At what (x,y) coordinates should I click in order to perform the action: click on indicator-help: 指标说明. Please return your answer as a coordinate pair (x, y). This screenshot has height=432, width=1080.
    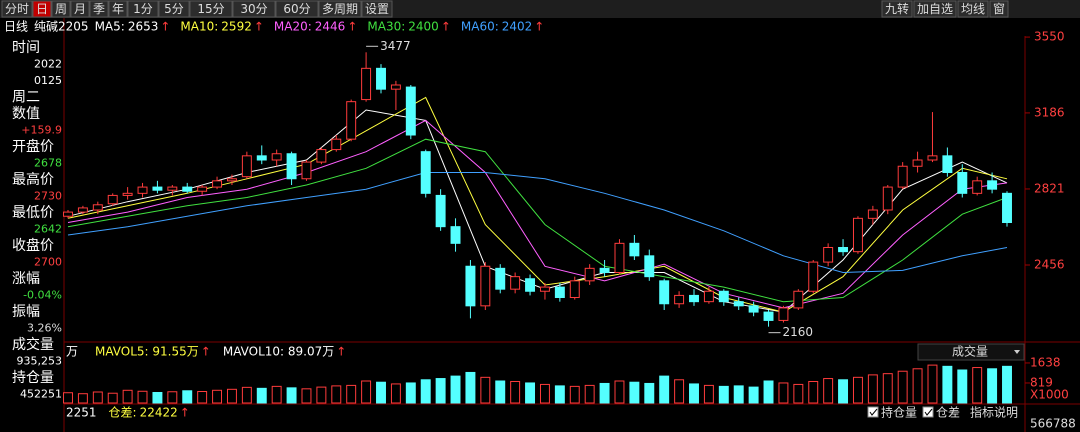
    Looking at the image, I should click on (994, 412).